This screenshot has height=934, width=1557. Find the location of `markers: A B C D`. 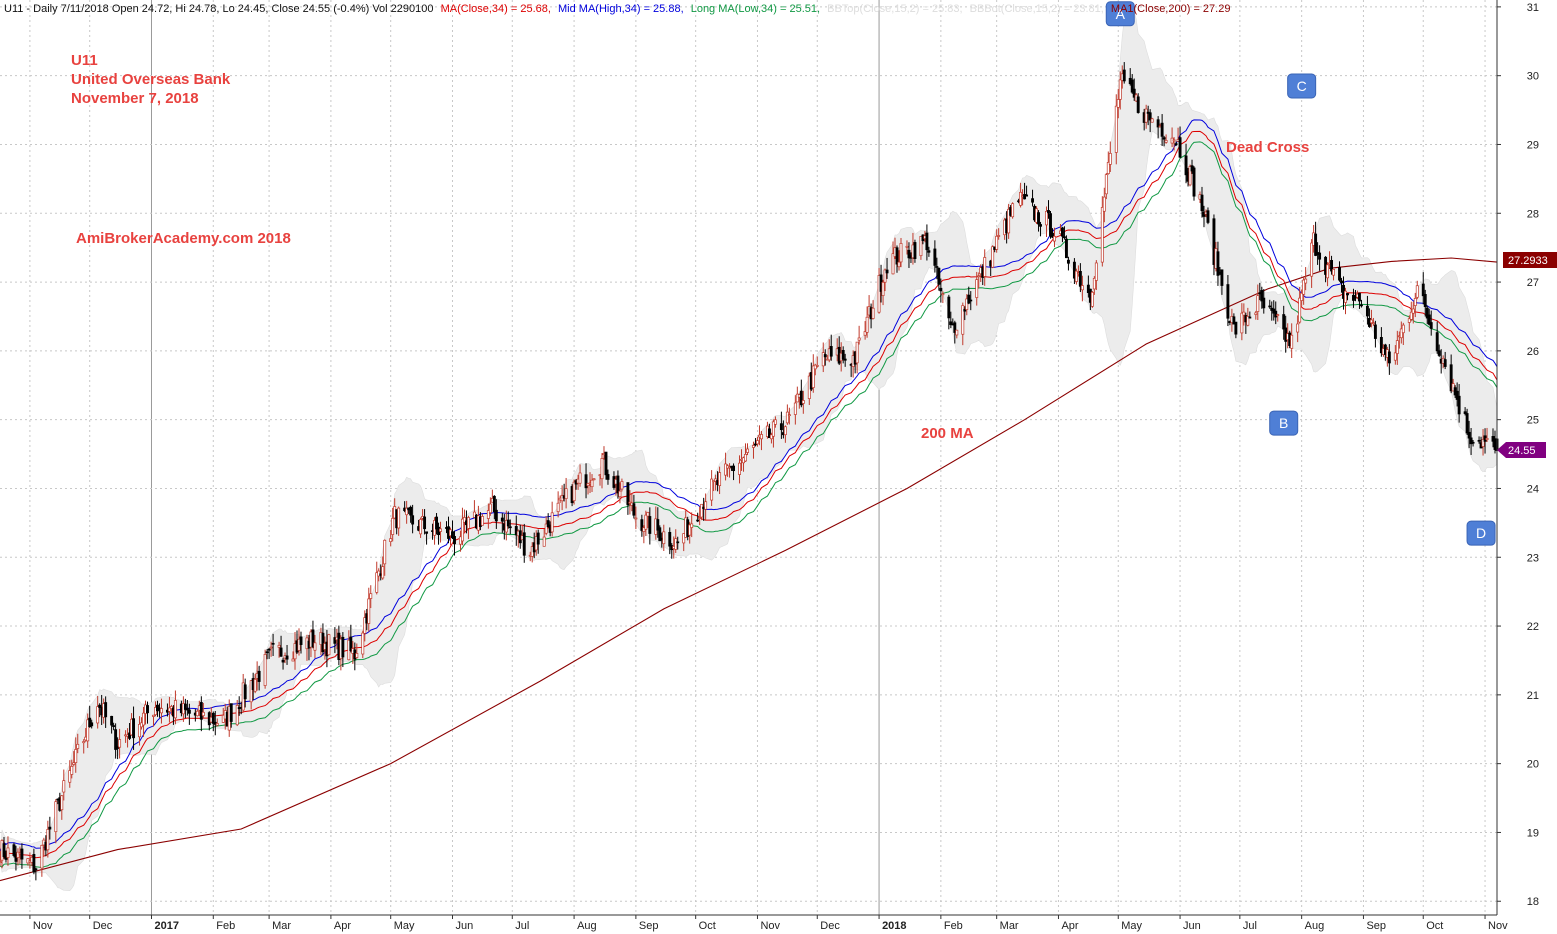

markers: A B C D is located at coordinates (1300, 273).